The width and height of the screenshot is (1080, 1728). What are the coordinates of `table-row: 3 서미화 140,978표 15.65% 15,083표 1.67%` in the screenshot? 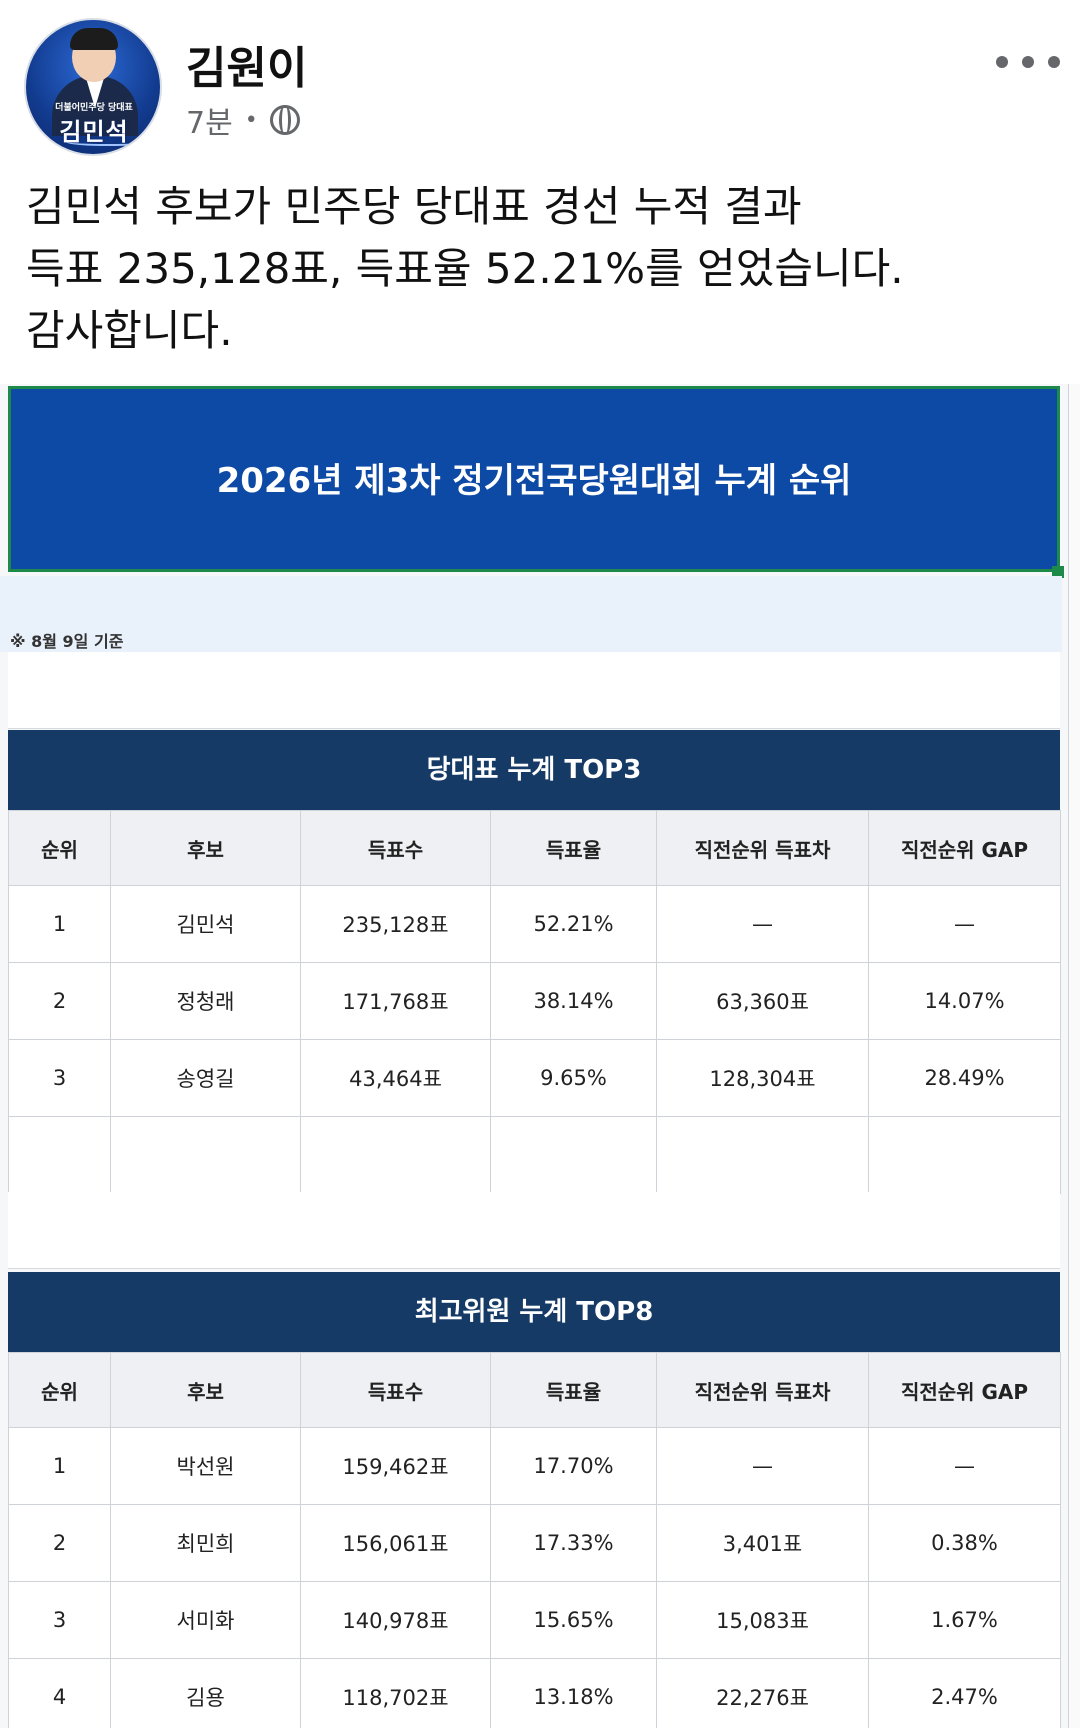 It's located at (534, 1620).